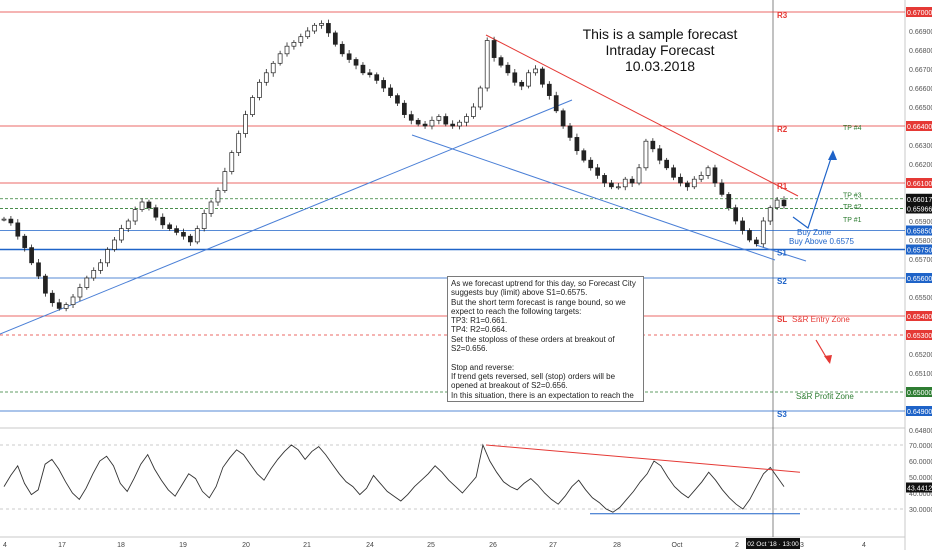  I want to click on price-tag-label: 0.65600, so click(919, 279).